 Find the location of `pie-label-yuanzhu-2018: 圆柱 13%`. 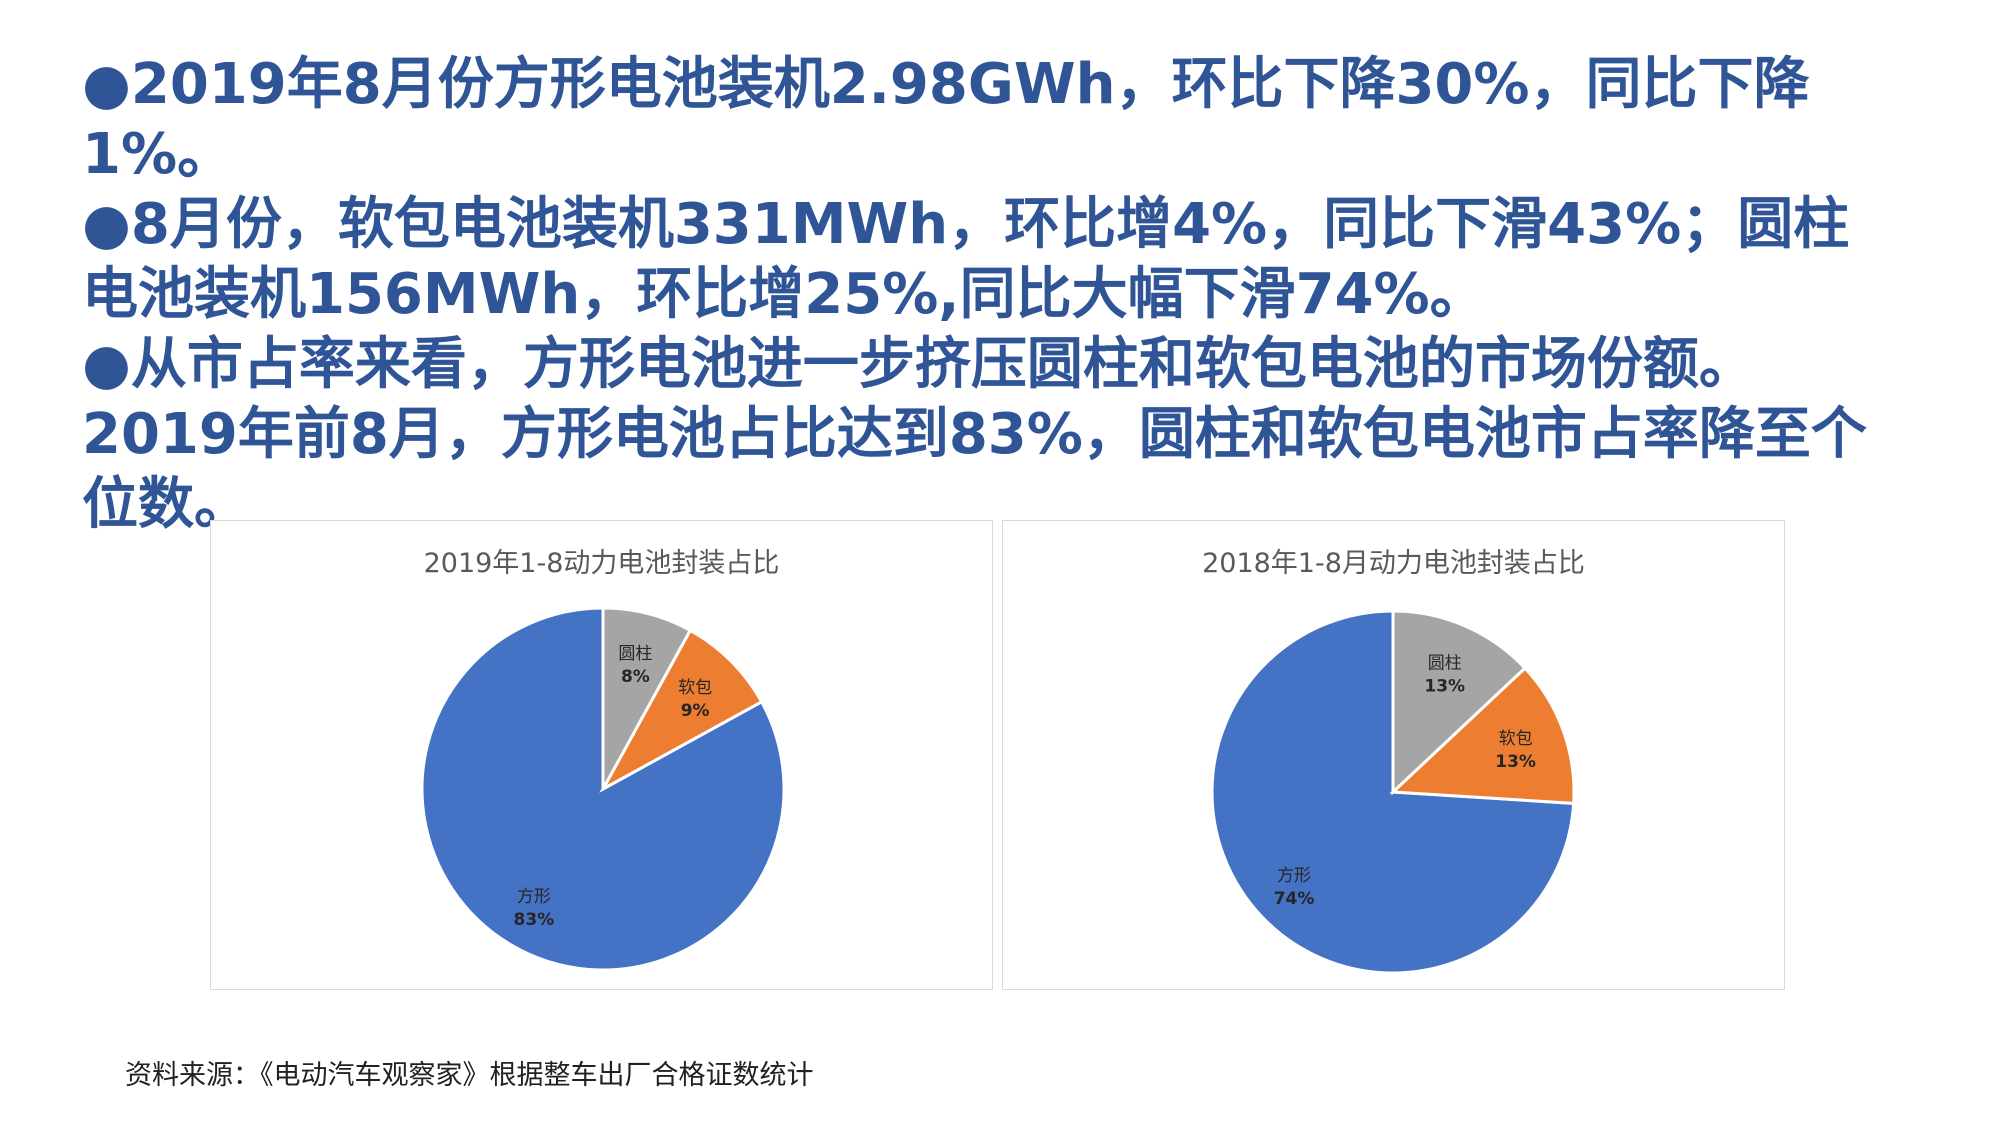

pie-label-yuanzhu-2018: 圆柱 13% is located at coordinates (1444, 674).